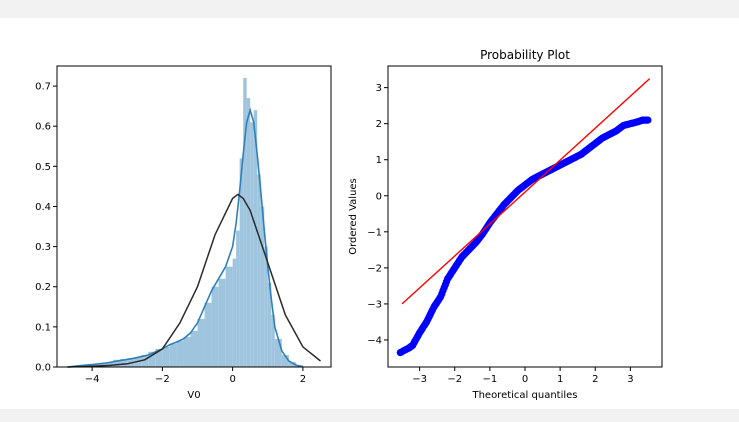 The width and height of the screenshot is (739, 422). I want to click on qq-x-tick-label: −3, so click(419, 379).